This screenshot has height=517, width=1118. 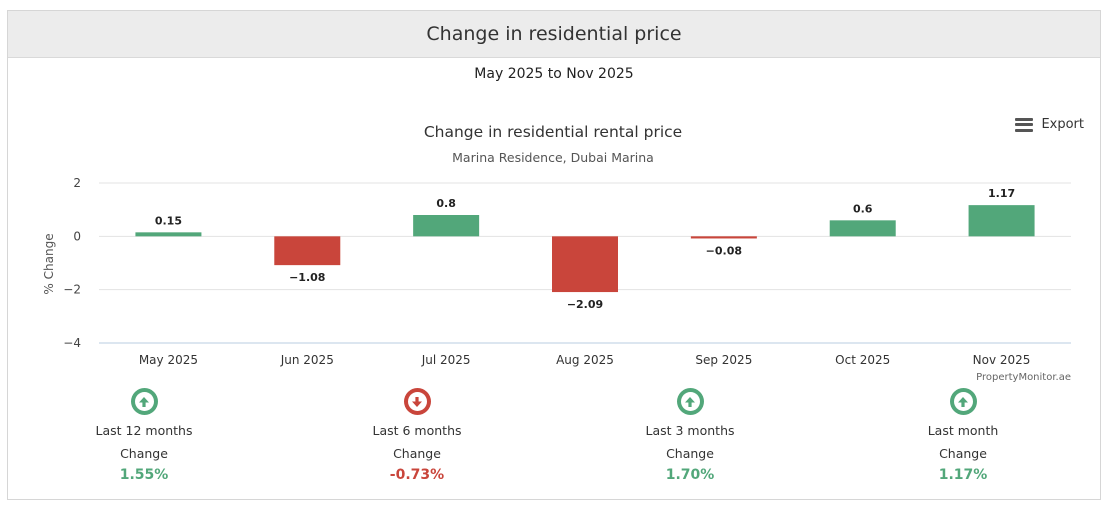 What do you see at coordinates (1024, 124) in the screenshot?
I see `menu-icon` at bounding box center [1024, 124].